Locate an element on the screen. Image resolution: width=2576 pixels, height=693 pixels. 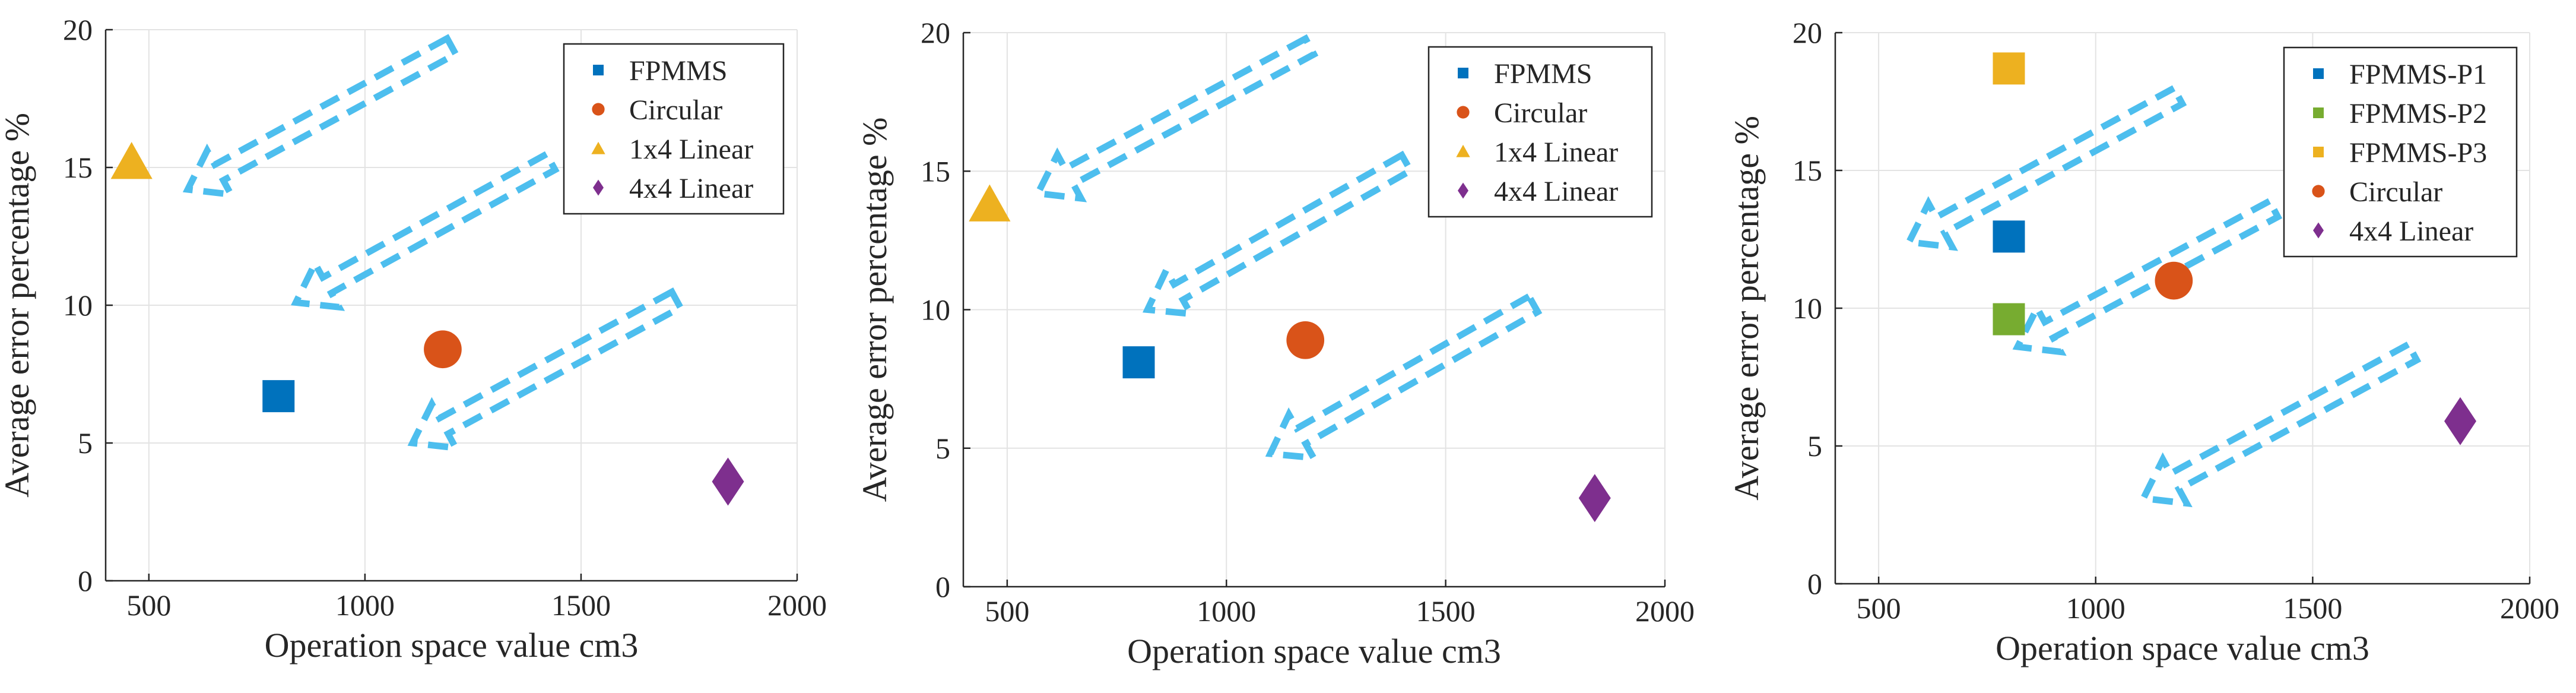
legend-label: FPMMS-P3 is located at coordinates (2418, 153).